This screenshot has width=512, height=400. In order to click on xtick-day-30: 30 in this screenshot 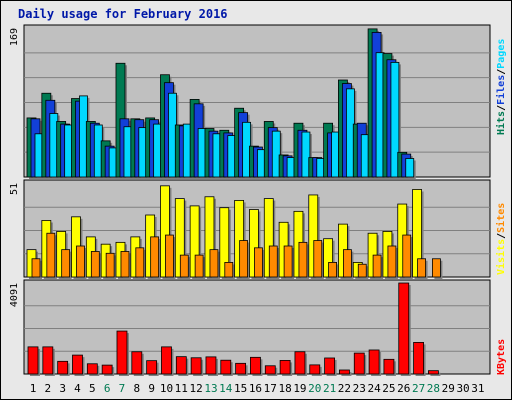, I will do `click(462, 388)`.